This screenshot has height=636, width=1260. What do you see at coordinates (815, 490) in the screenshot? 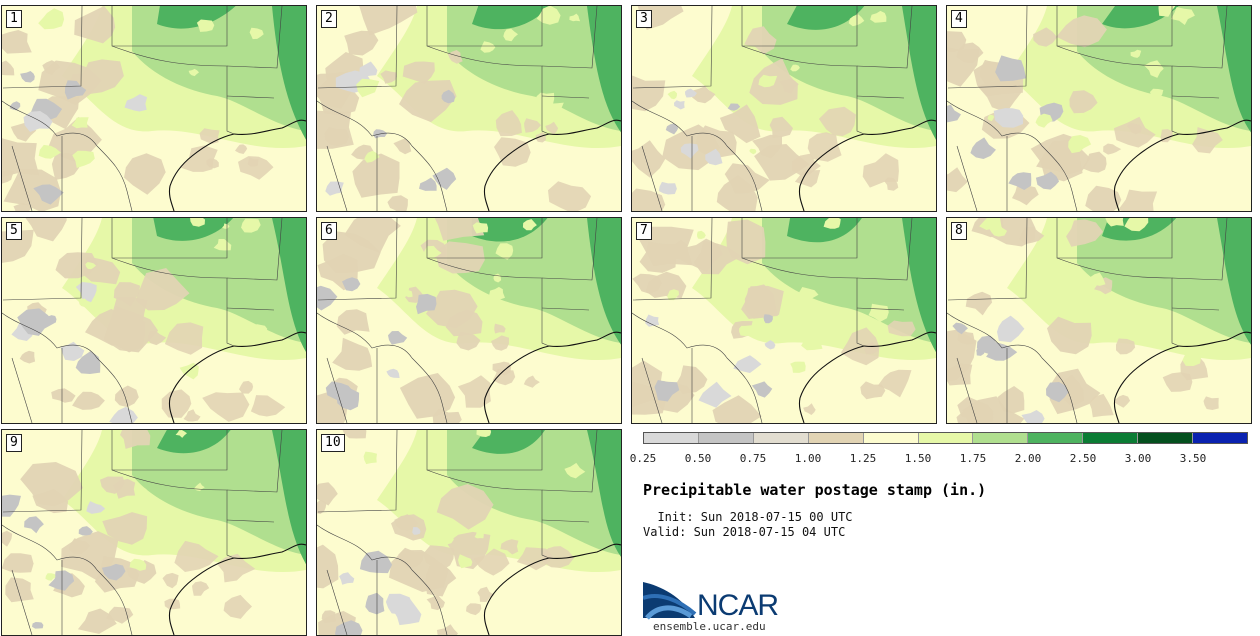
I see `figure-title: Precipitable water postage stamp (in.)` at bounding box center [815, 490].